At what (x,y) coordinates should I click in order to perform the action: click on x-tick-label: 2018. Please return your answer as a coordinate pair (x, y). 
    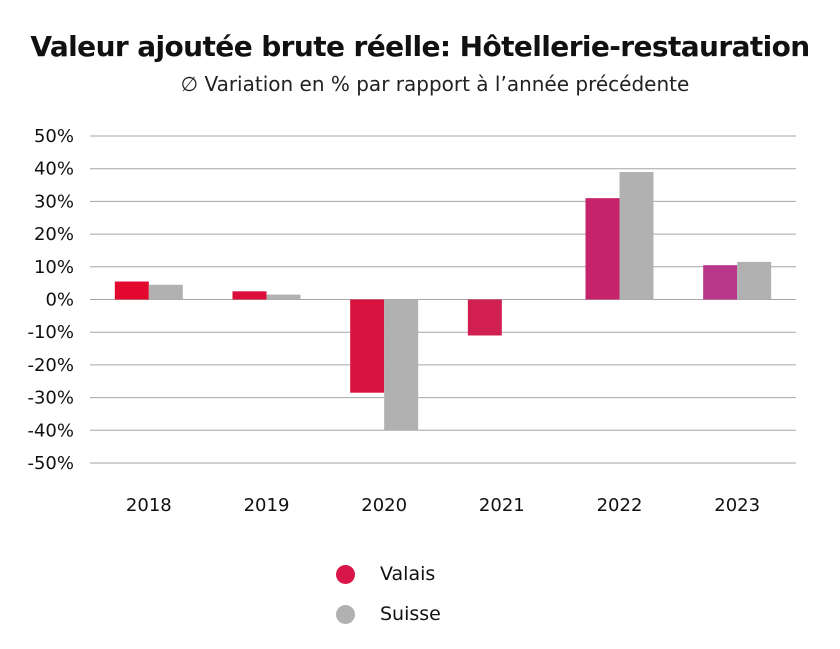
    Looking at the image, I should click on (149, 505).